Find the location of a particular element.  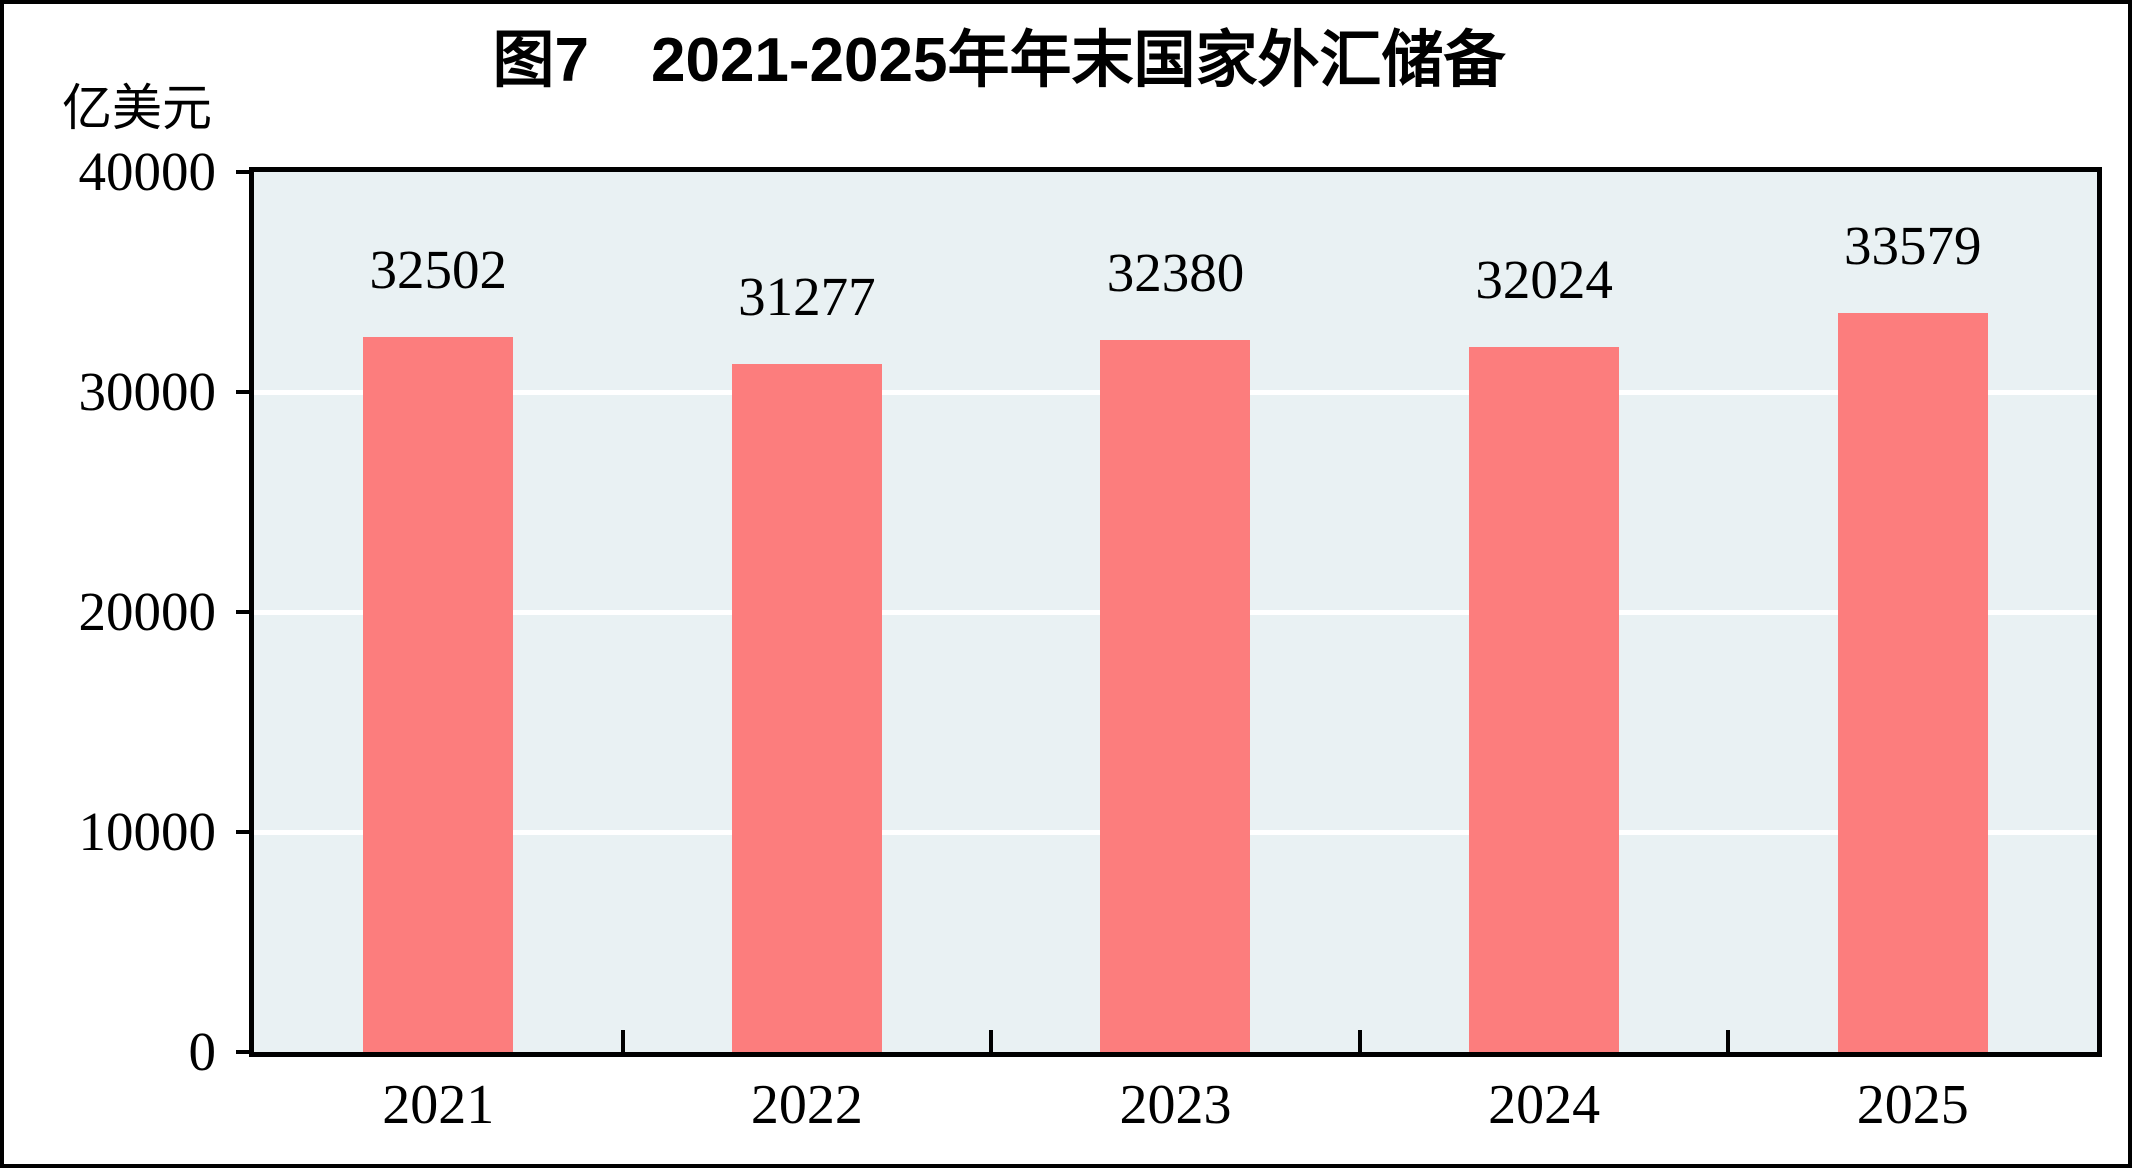

bar-slot-2024: 32024 is located at coordinates (1544, 612).